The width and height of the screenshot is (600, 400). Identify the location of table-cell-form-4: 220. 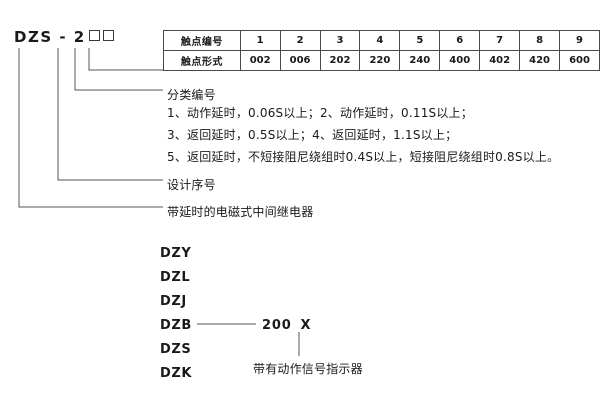
(380, 60).